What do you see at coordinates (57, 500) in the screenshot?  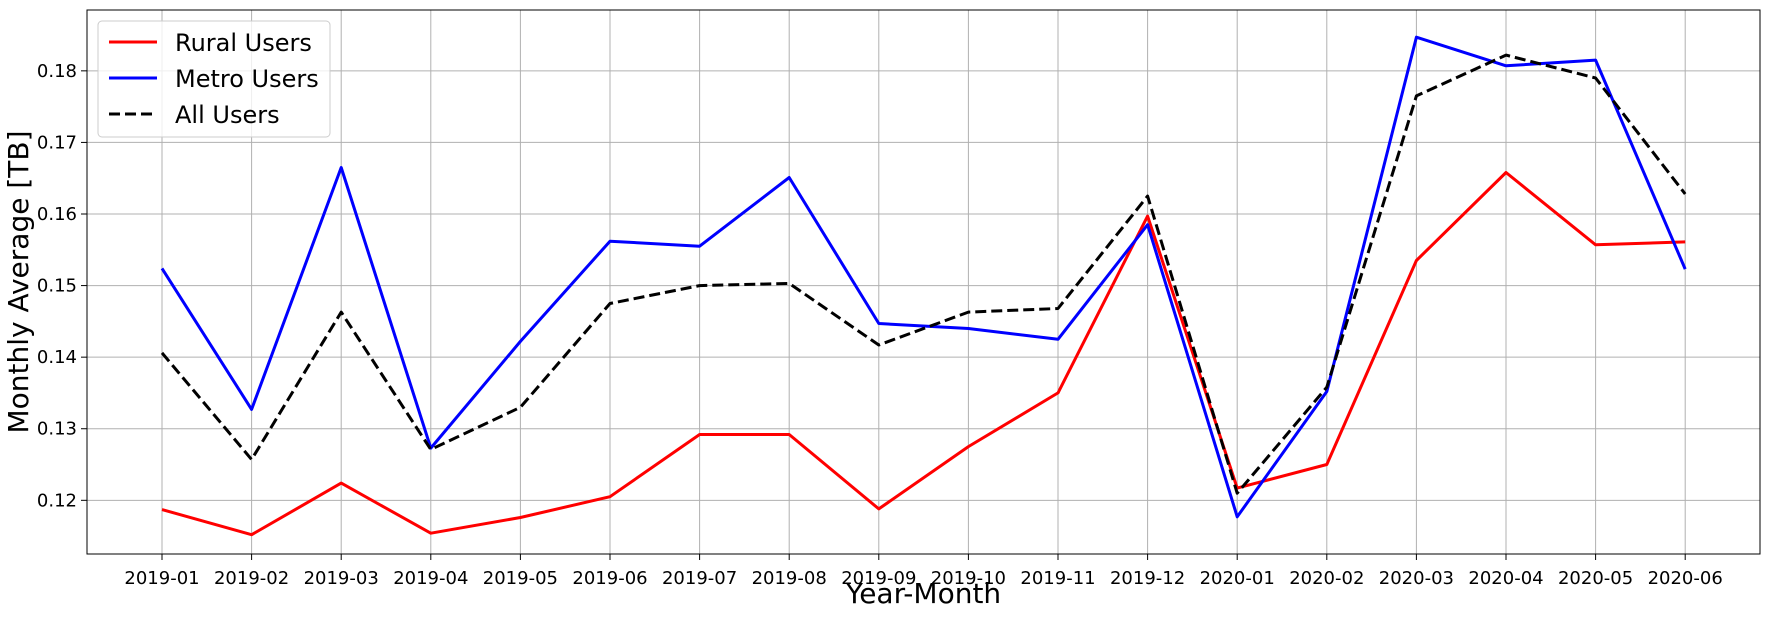 I see `y-tick-label: 0.12` at bounding box center [57, 500].